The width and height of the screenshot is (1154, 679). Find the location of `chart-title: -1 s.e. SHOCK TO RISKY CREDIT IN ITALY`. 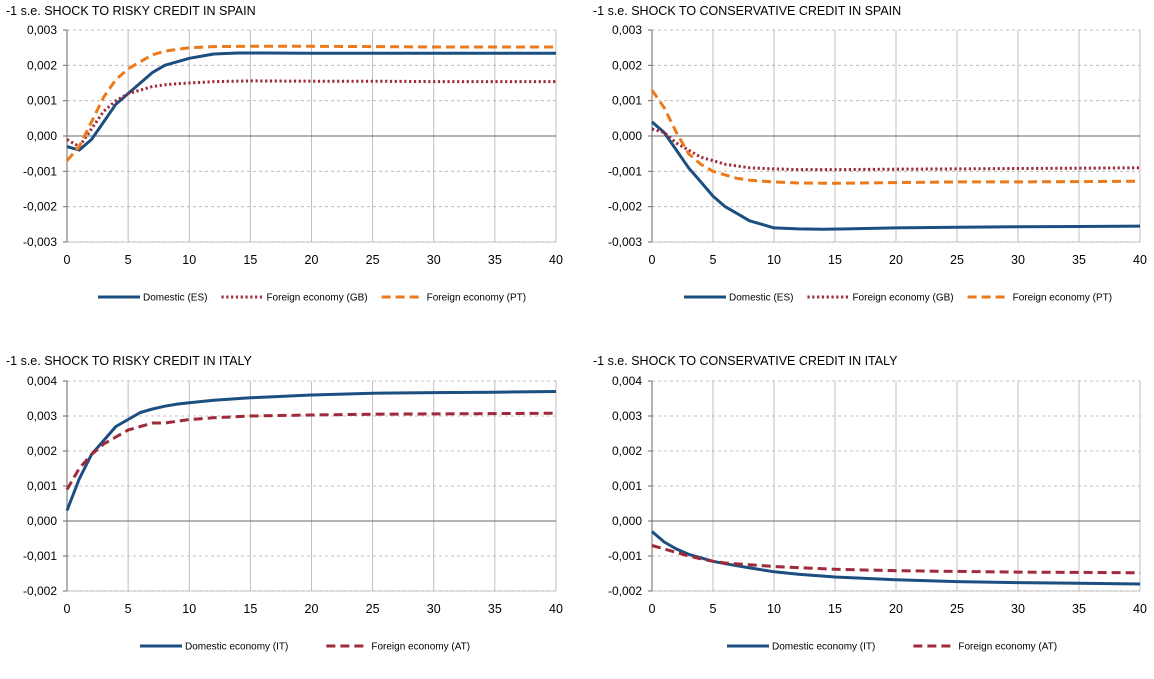

chart-title: -1 s.e. SHOCK TO RISKY CREDIT IN ITALY is located at coordinates (129, 361).